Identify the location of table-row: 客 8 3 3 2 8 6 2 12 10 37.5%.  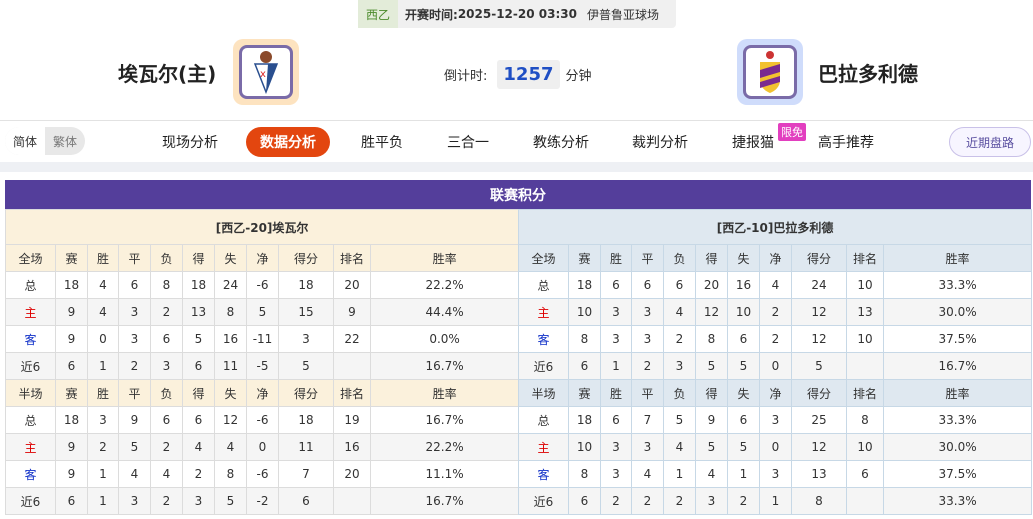
(775, 339).